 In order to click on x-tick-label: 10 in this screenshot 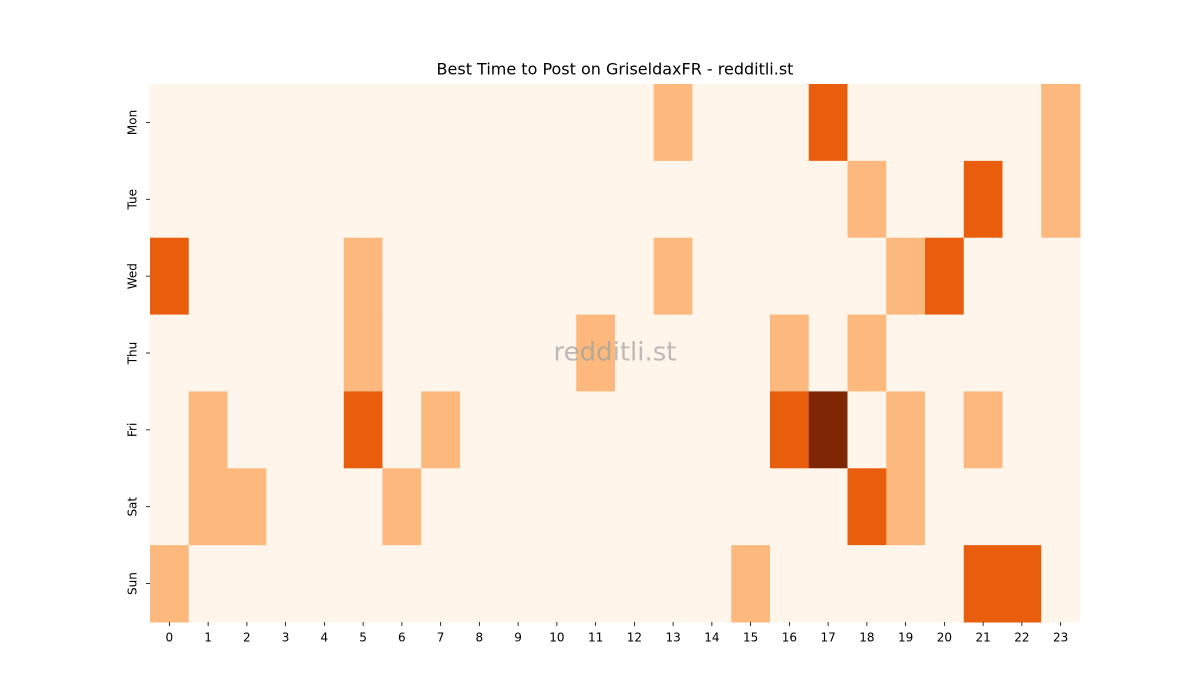, I will do `click(556, 638)`.